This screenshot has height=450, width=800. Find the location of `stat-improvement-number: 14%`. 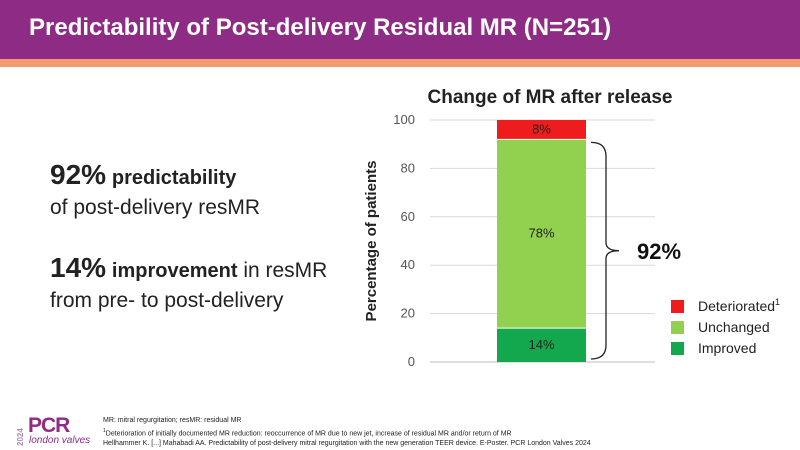

stat-improvement-number: 14% is located at coordinates (78, 267).